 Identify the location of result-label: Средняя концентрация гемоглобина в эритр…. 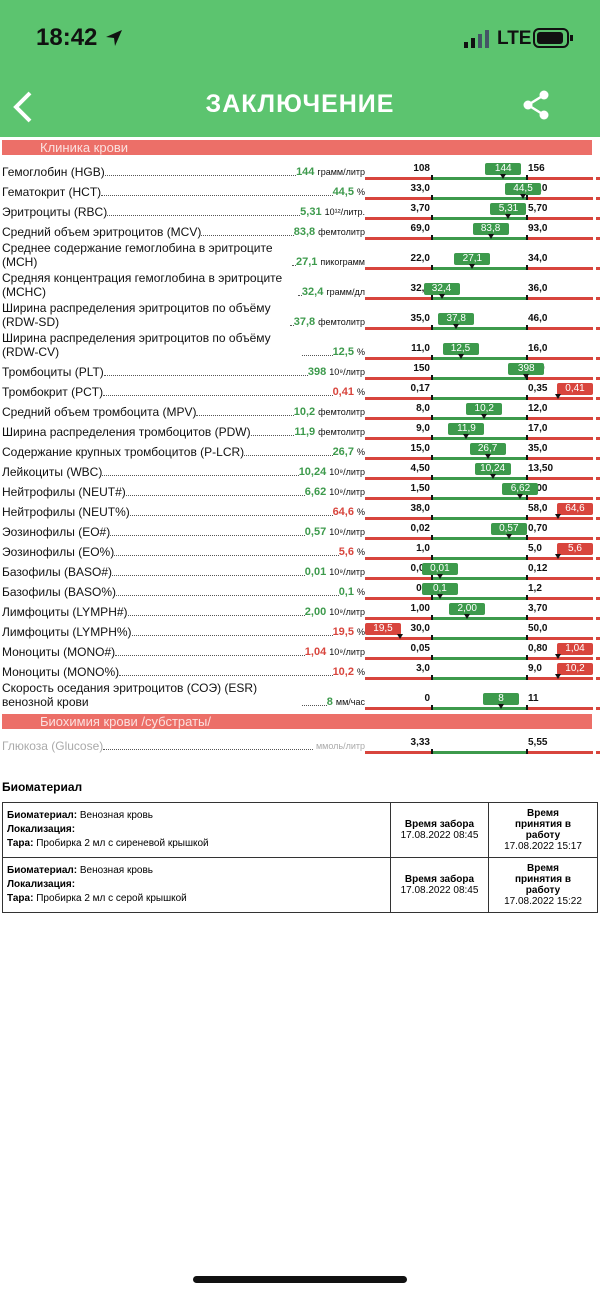
(183, 285).